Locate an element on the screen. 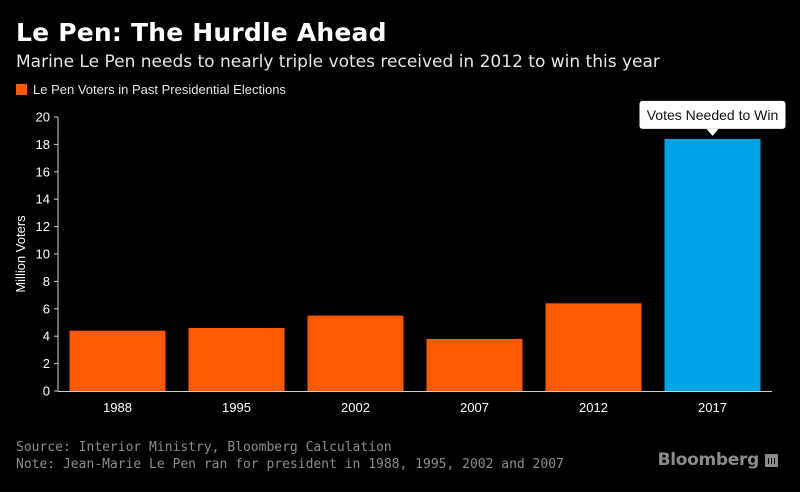 The width and height of the screenshot is (800, 492). x-tick-label: 2012 is located at coordinates (593, 407).